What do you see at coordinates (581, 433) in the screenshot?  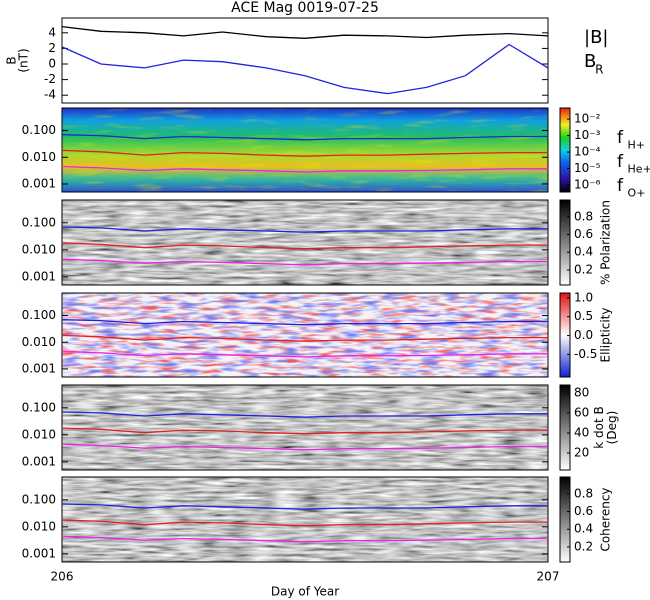 I see `colorbar-tick-label: 40` at bounding box center [581, 433].